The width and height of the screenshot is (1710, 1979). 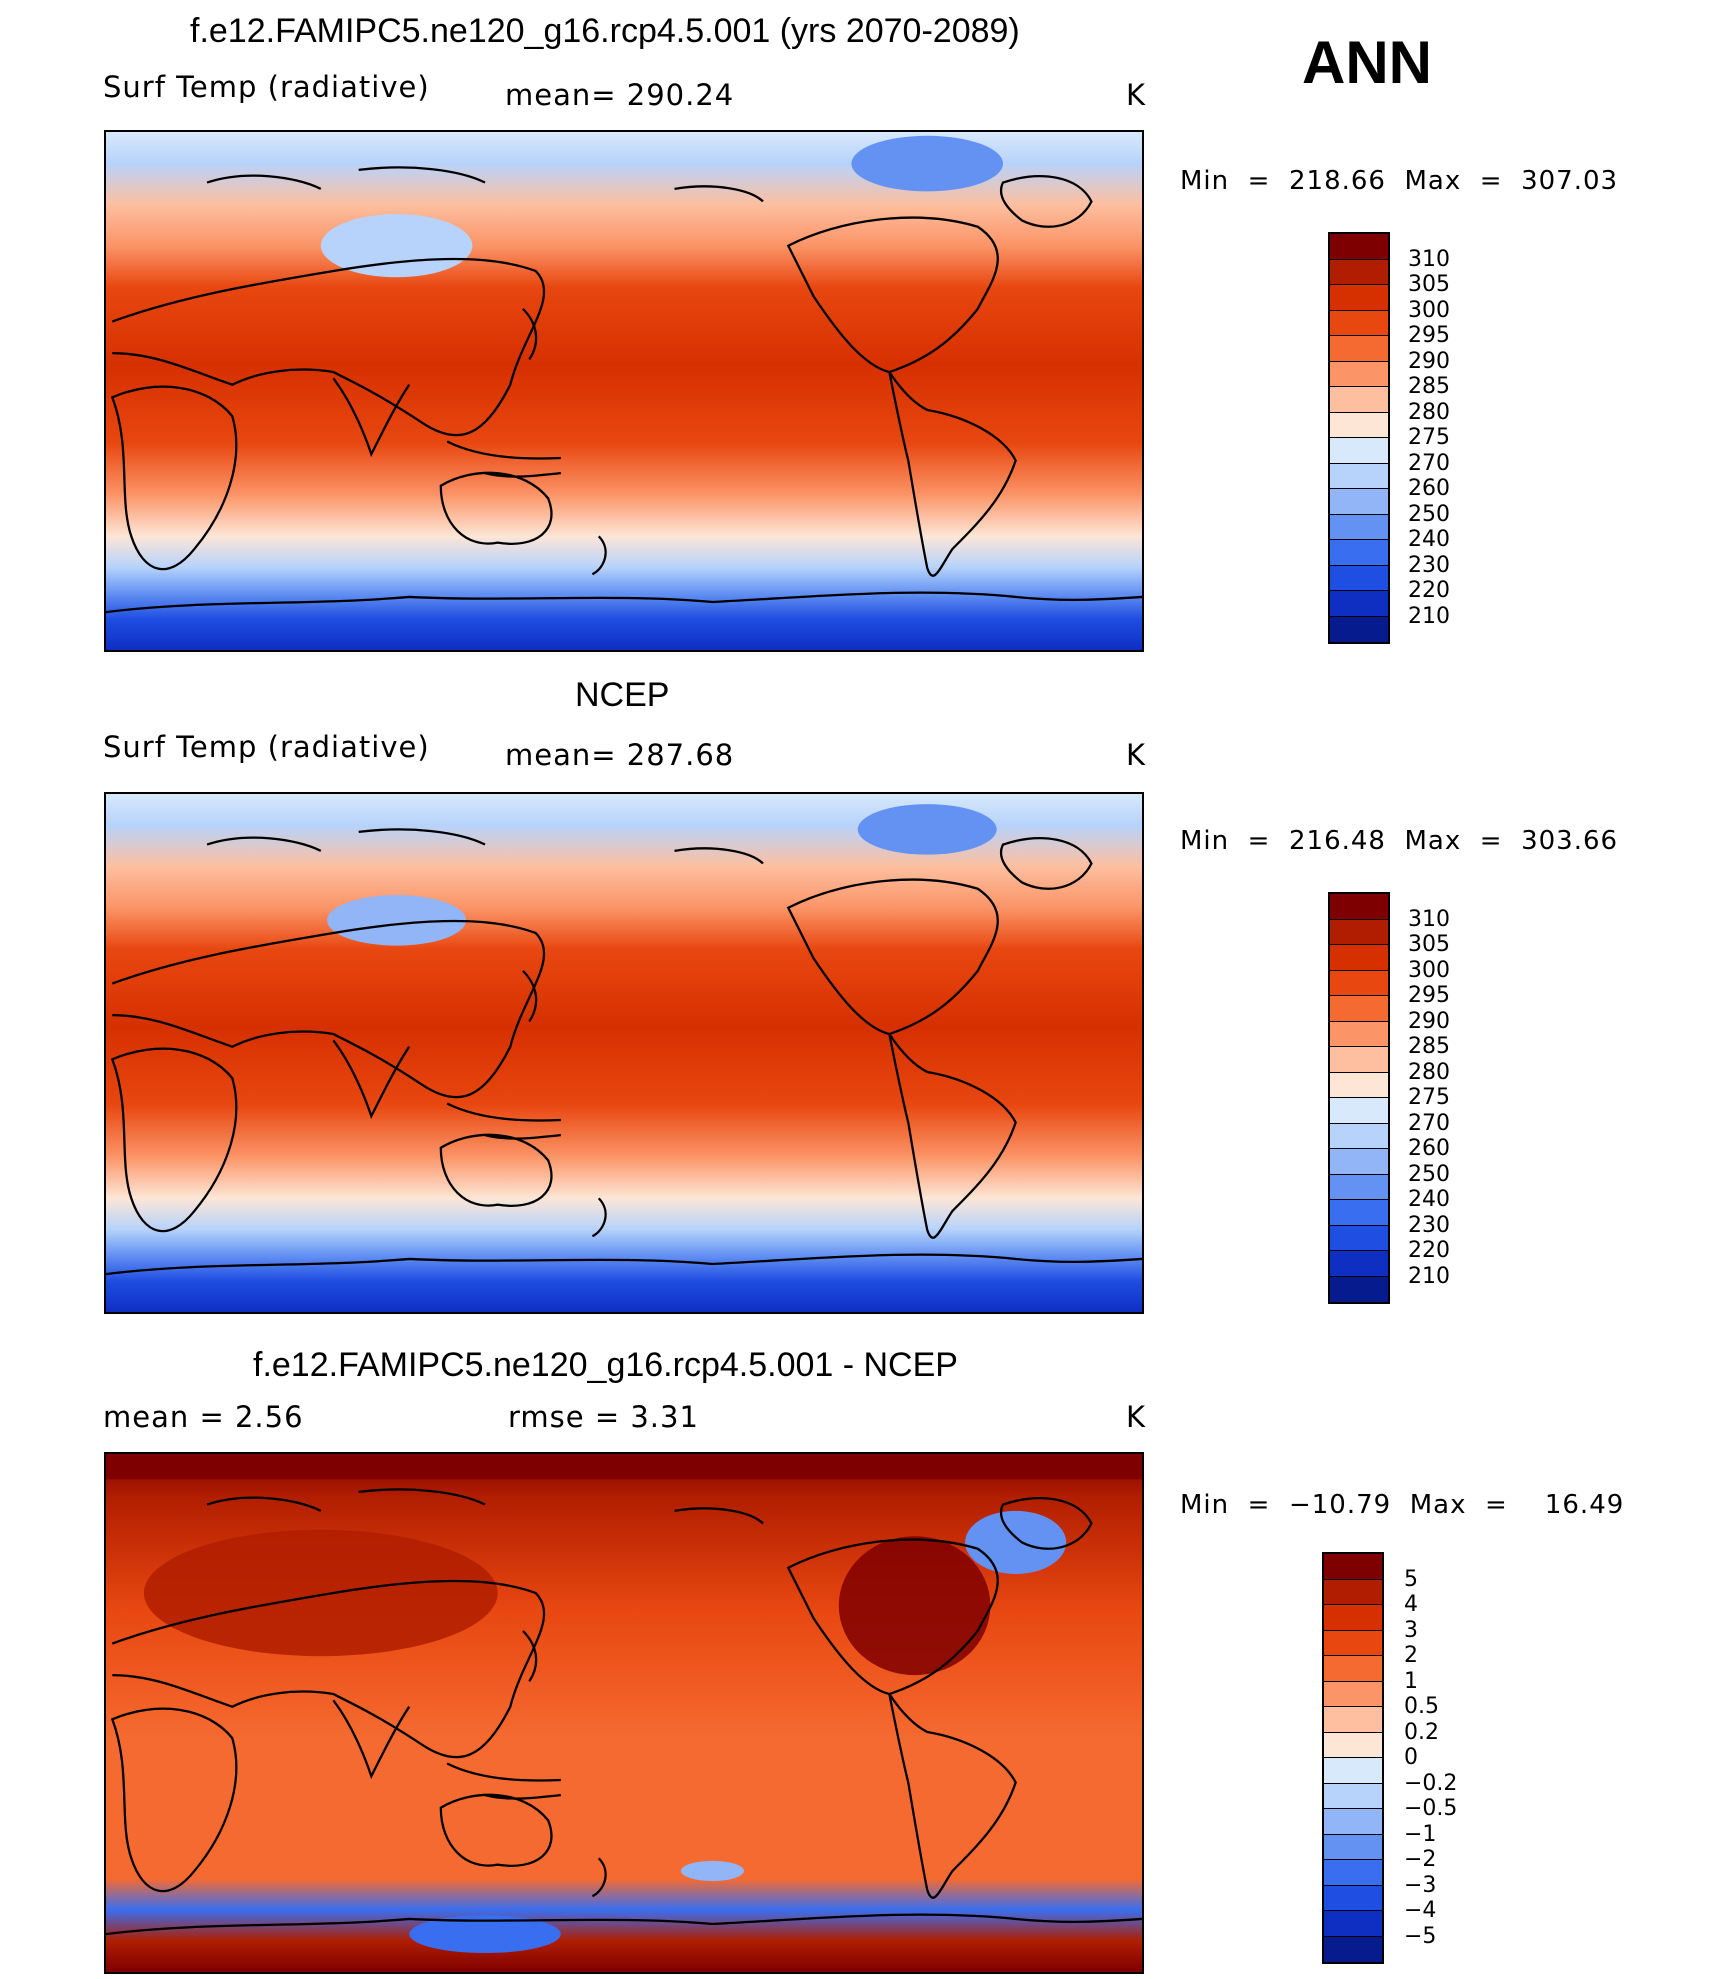 I want to click on panel-2-variable-label: Surf Temp (radiative), so click(x=266, y=747).